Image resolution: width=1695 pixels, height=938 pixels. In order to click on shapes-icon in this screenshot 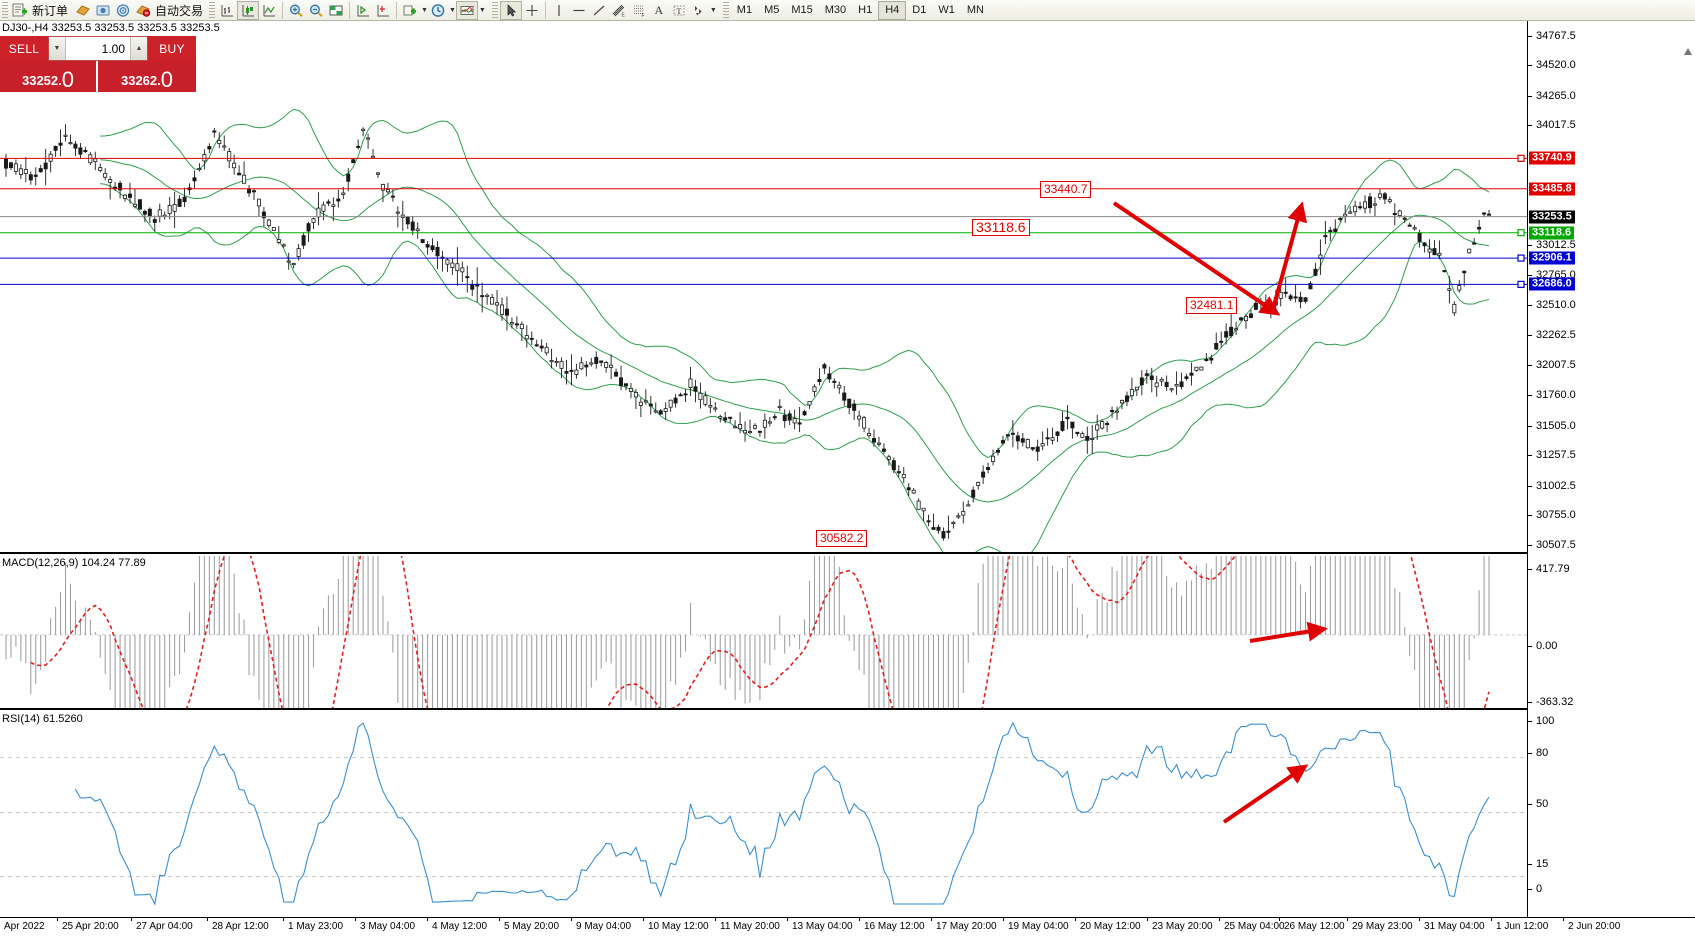, I will do `click(699, 10)`.